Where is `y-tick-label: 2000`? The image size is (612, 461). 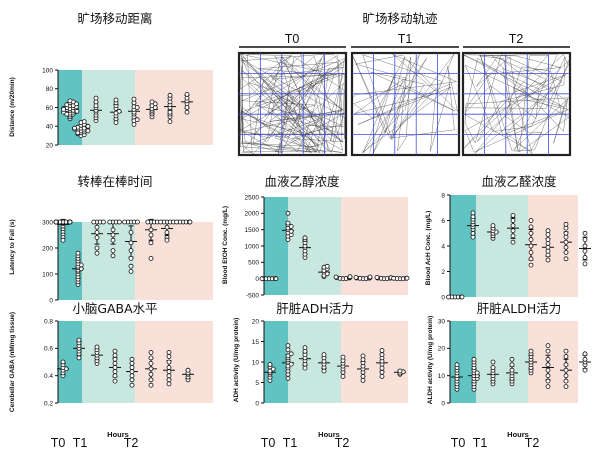
y-tick-label: 2000 is located at coordinates (252, 214).